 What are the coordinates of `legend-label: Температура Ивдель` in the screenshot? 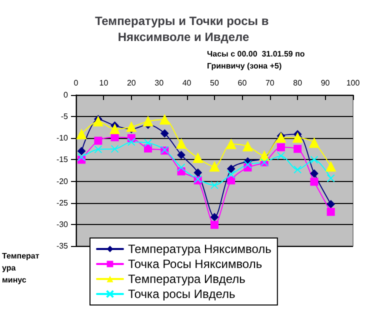 It's located at (187, 279).